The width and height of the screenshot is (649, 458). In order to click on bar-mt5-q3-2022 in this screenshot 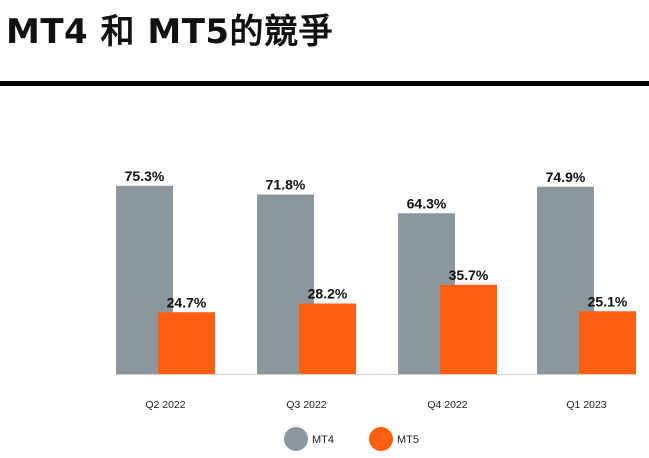, I will do `click(327, 338)`.